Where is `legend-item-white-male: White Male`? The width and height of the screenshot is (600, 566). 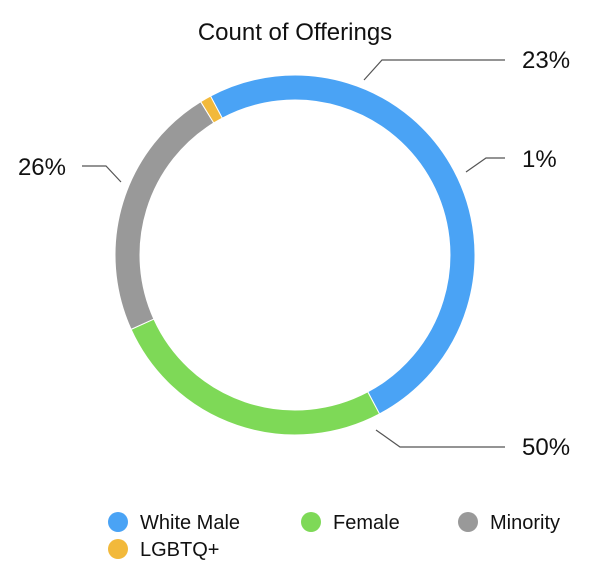 legend-item-white-male: White Male is located at coordinates (174, 523).